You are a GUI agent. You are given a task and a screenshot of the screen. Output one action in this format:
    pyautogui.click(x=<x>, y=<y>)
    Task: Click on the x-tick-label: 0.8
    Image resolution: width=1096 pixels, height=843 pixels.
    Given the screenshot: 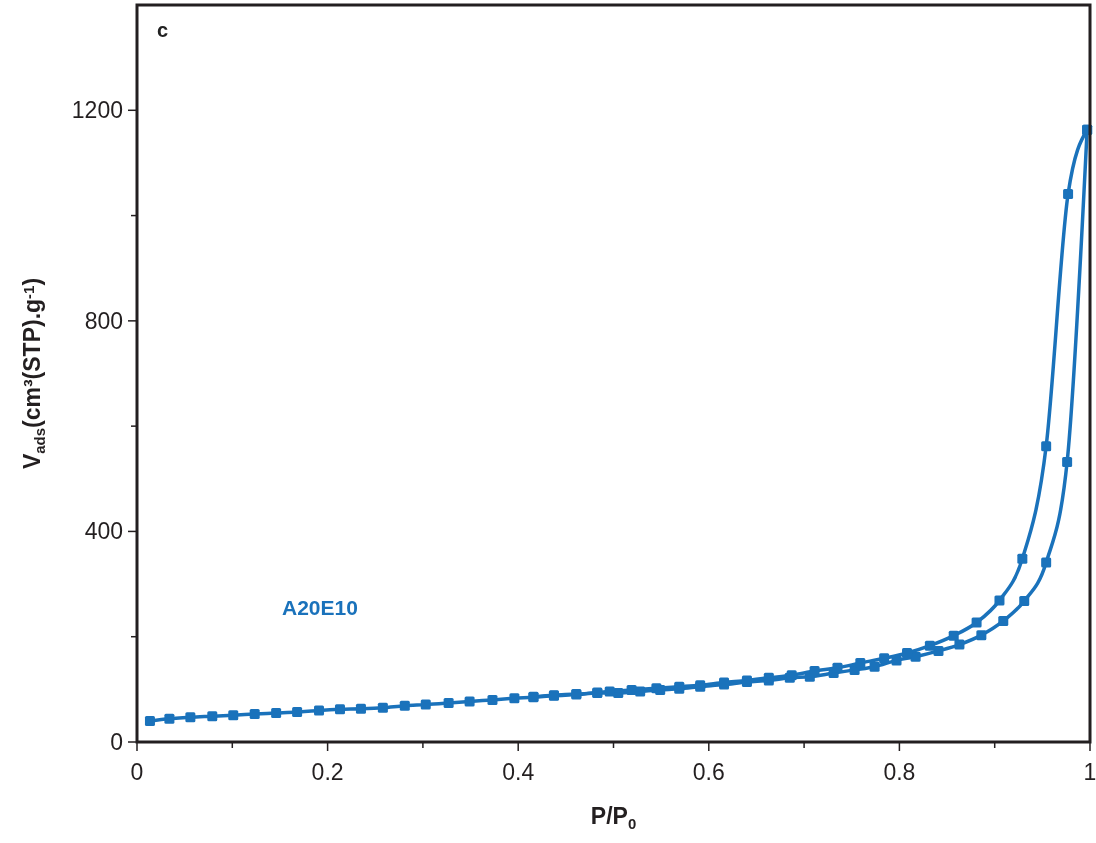 What is the action you would take?
    pyautogui.click(x=899, y=772)
    